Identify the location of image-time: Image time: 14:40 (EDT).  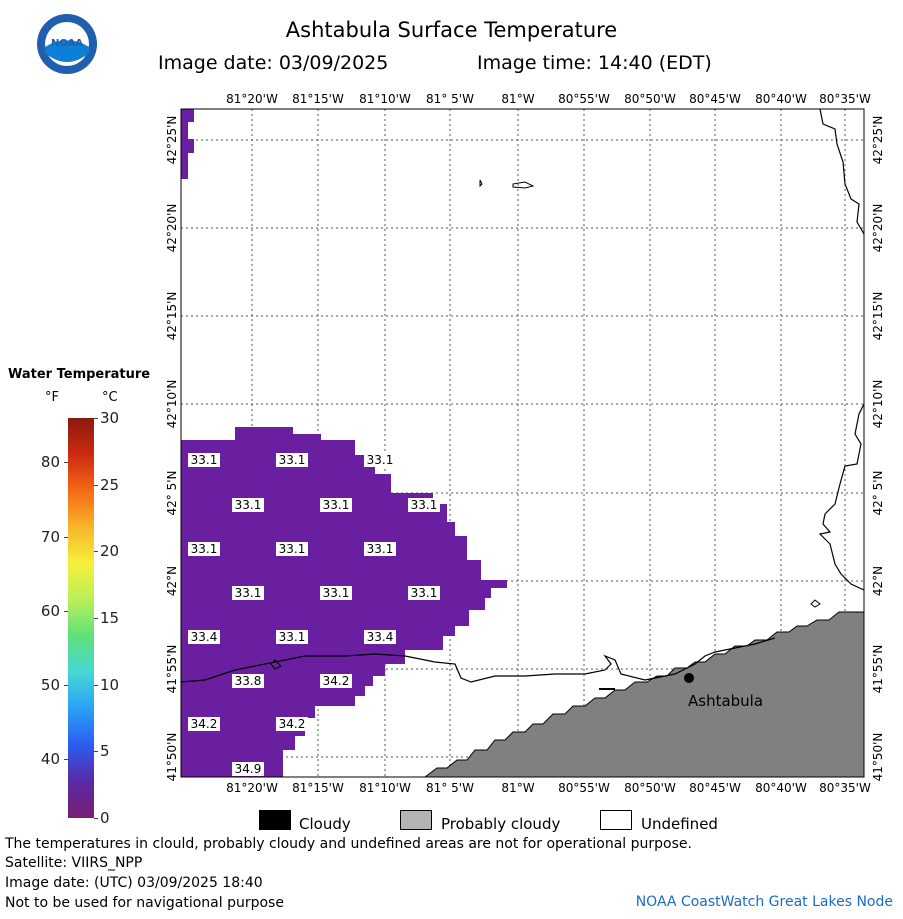
(594, 63).